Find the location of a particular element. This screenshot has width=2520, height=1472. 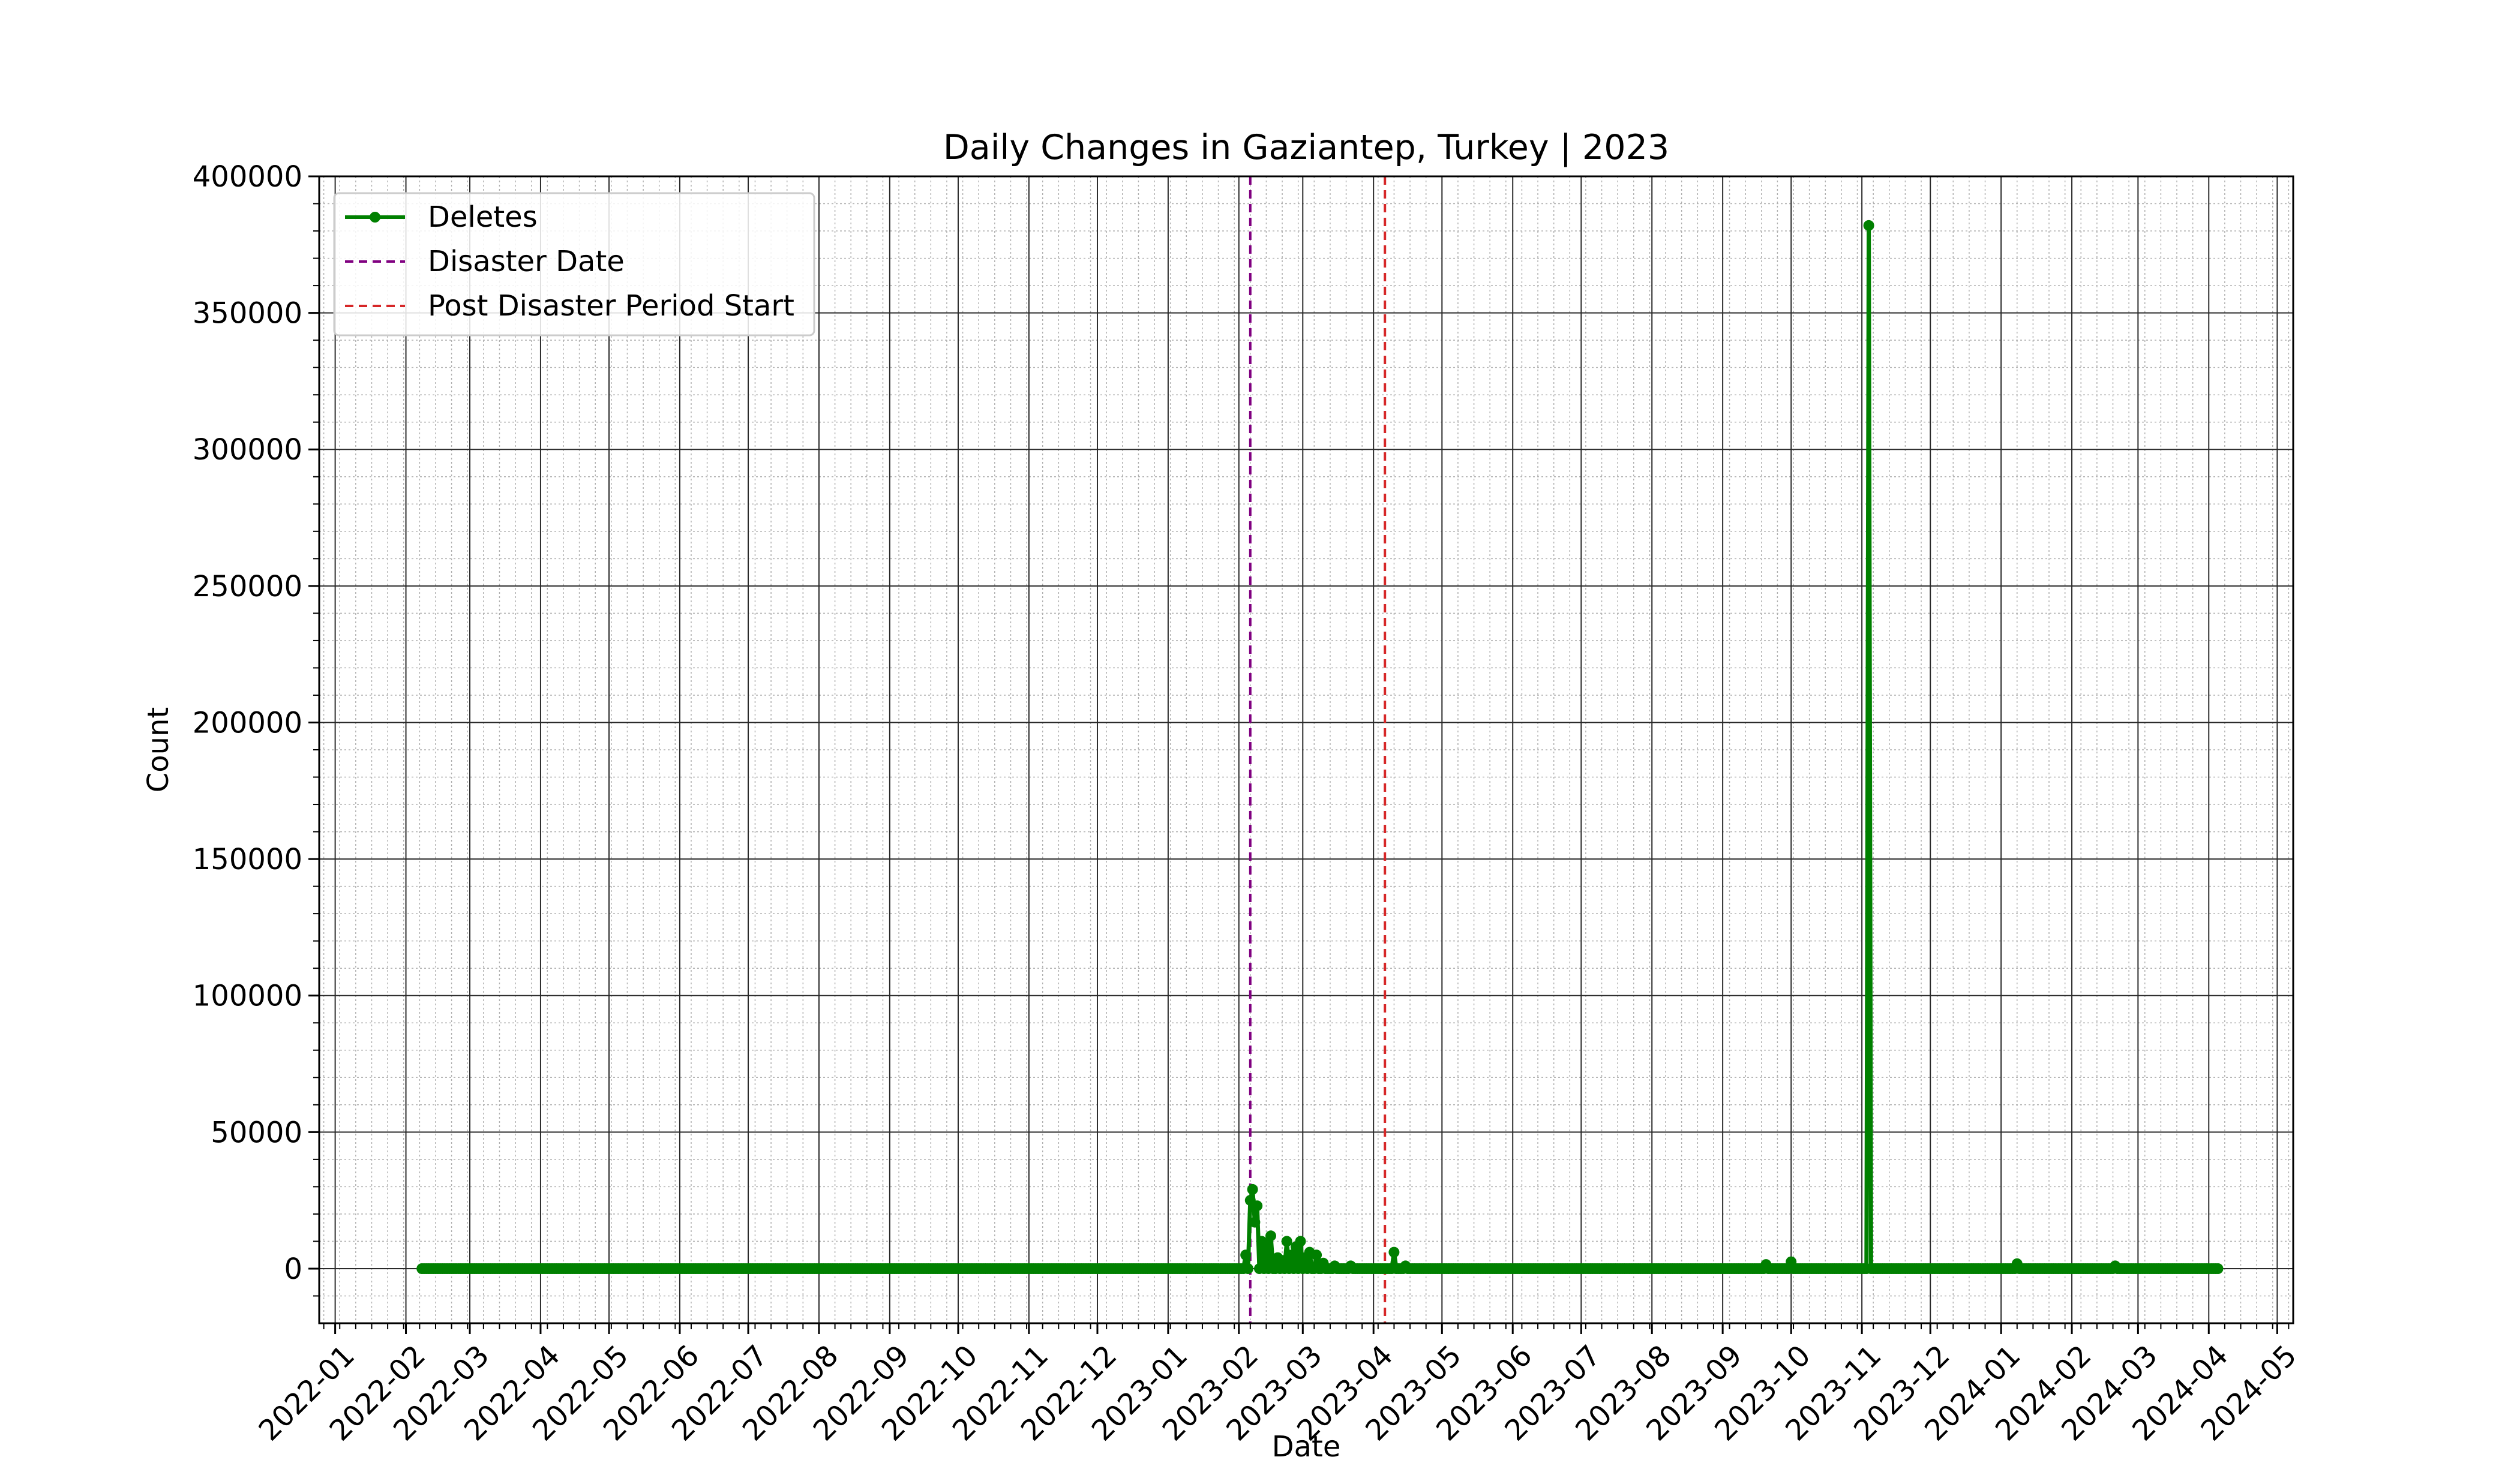

y-tick-label: 50000 is located at coordinates (256, 1132).